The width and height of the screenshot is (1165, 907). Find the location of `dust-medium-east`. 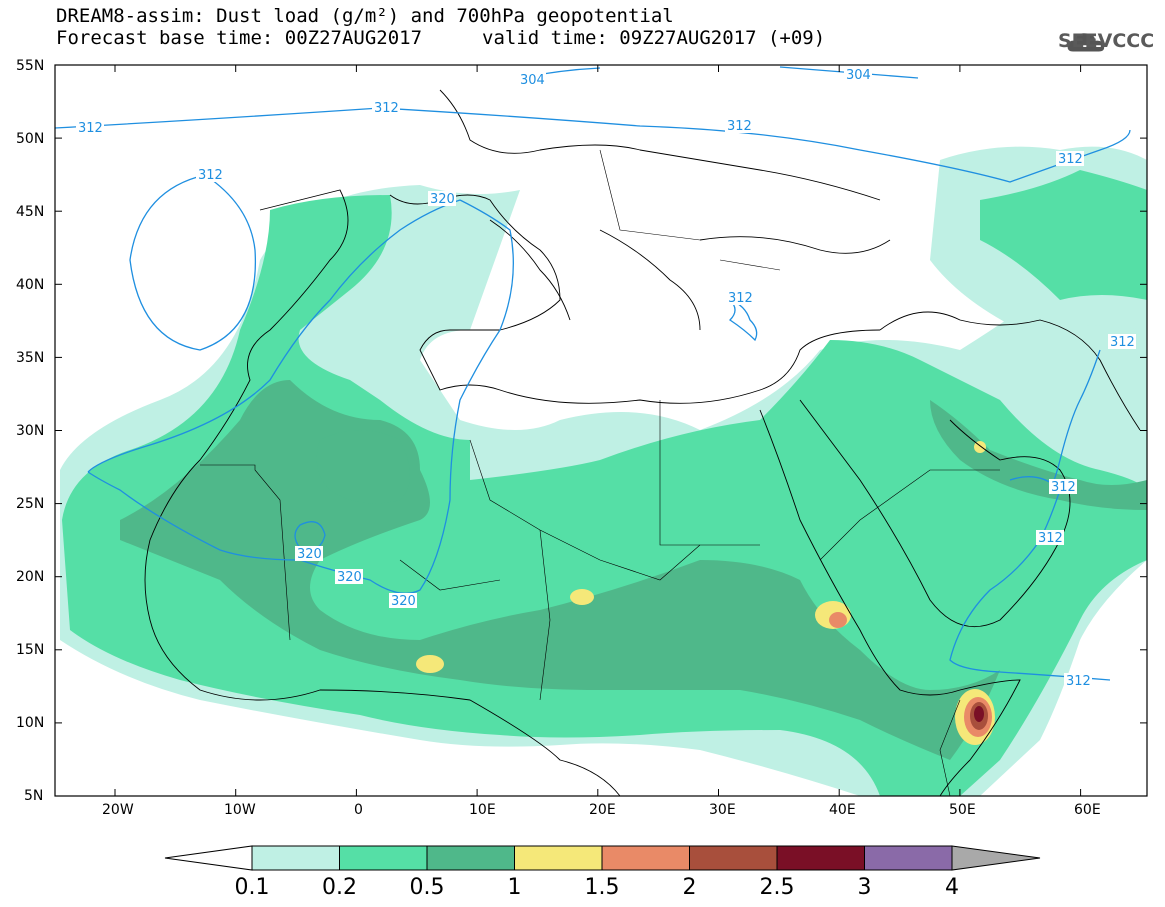

dust-medium-east is located at coordinates (1063, 235).